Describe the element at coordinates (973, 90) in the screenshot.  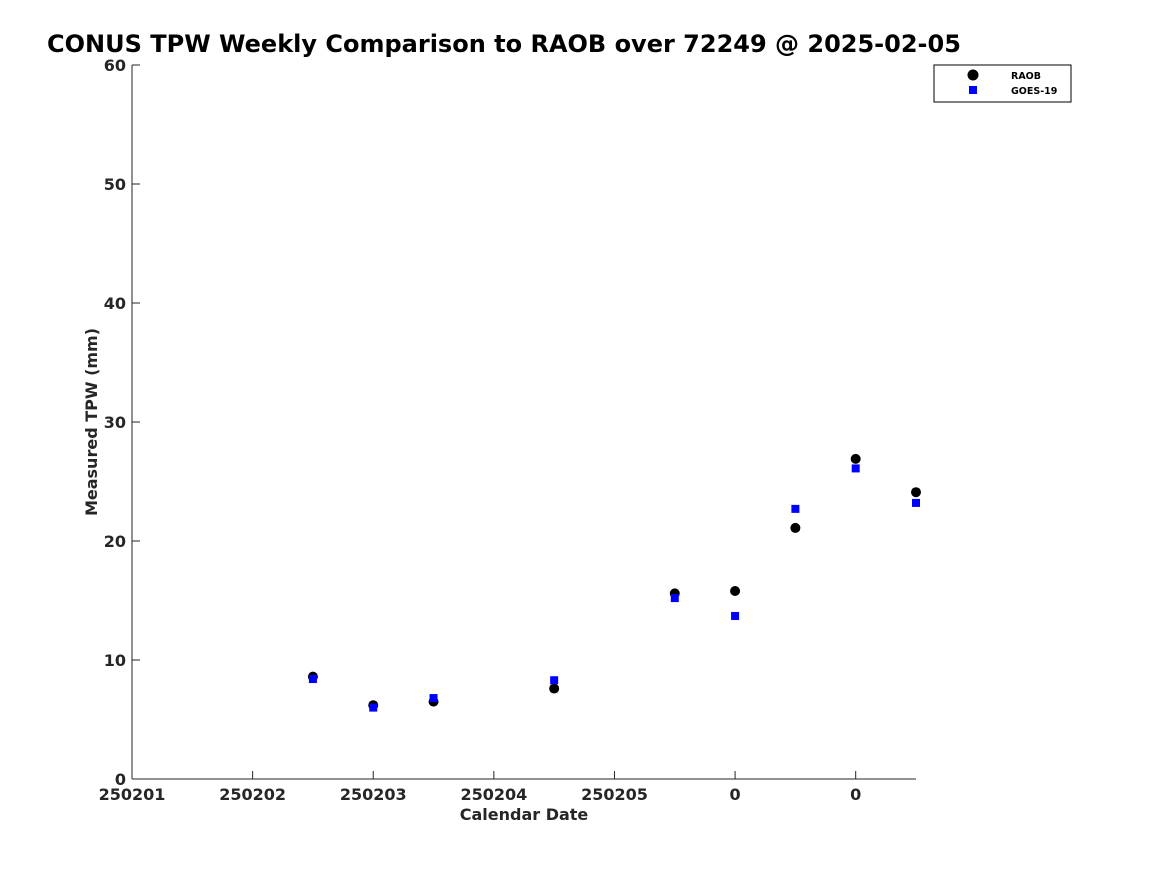
I see `legend-marker-goes` at that location.